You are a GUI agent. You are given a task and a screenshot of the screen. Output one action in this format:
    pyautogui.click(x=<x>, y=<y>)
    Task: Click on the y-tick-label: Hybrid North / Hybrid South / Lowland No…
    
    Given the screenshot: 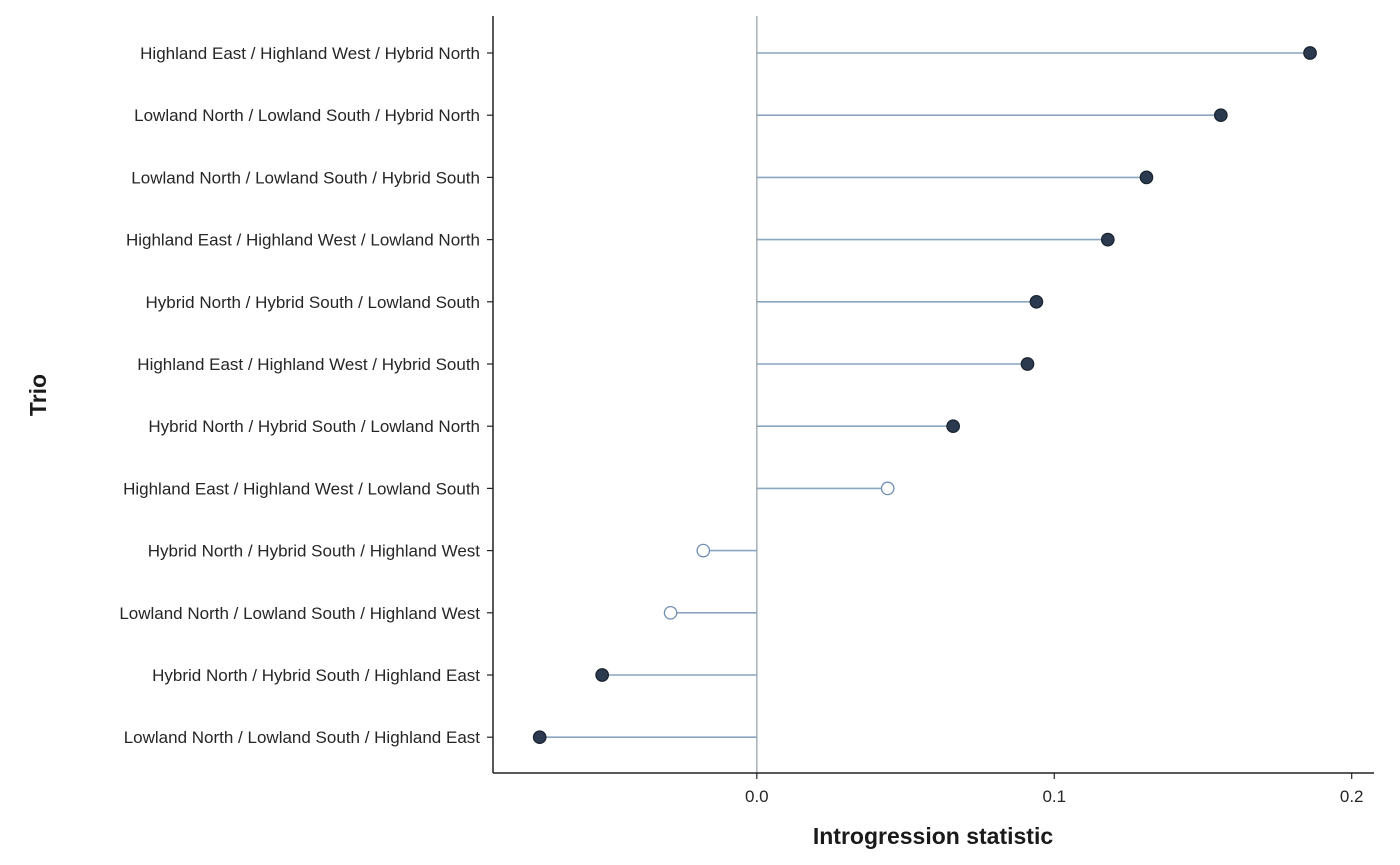 What is the action you would take?
    pyautogui.click(x=314, y=426)
    